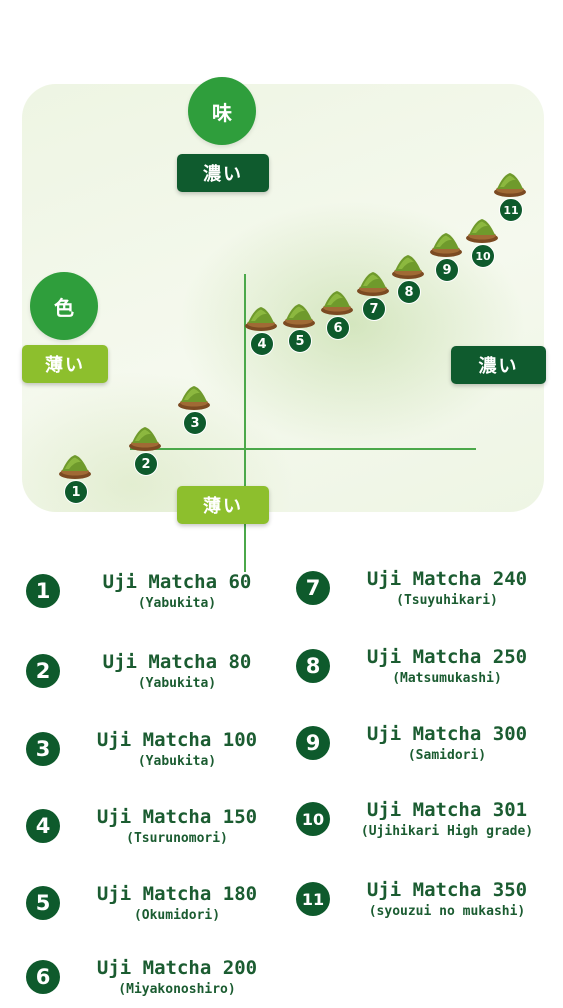 The image size is (563, 1008). What do you see at coordinates (146, 464) in the screenshot?
I see `mark-number: 2` at bounding box center [146, 464].